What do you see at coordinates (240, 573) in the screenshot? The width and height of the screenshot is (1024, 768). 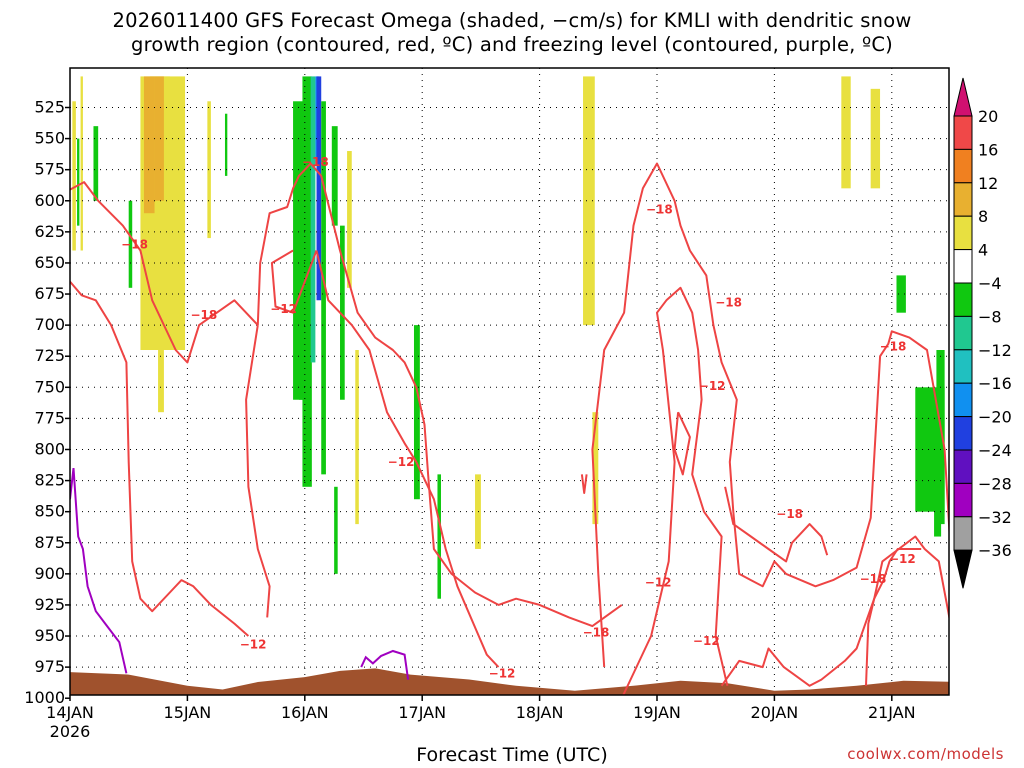 I see `freezing-level-contour` at bounding box center [240, 573].